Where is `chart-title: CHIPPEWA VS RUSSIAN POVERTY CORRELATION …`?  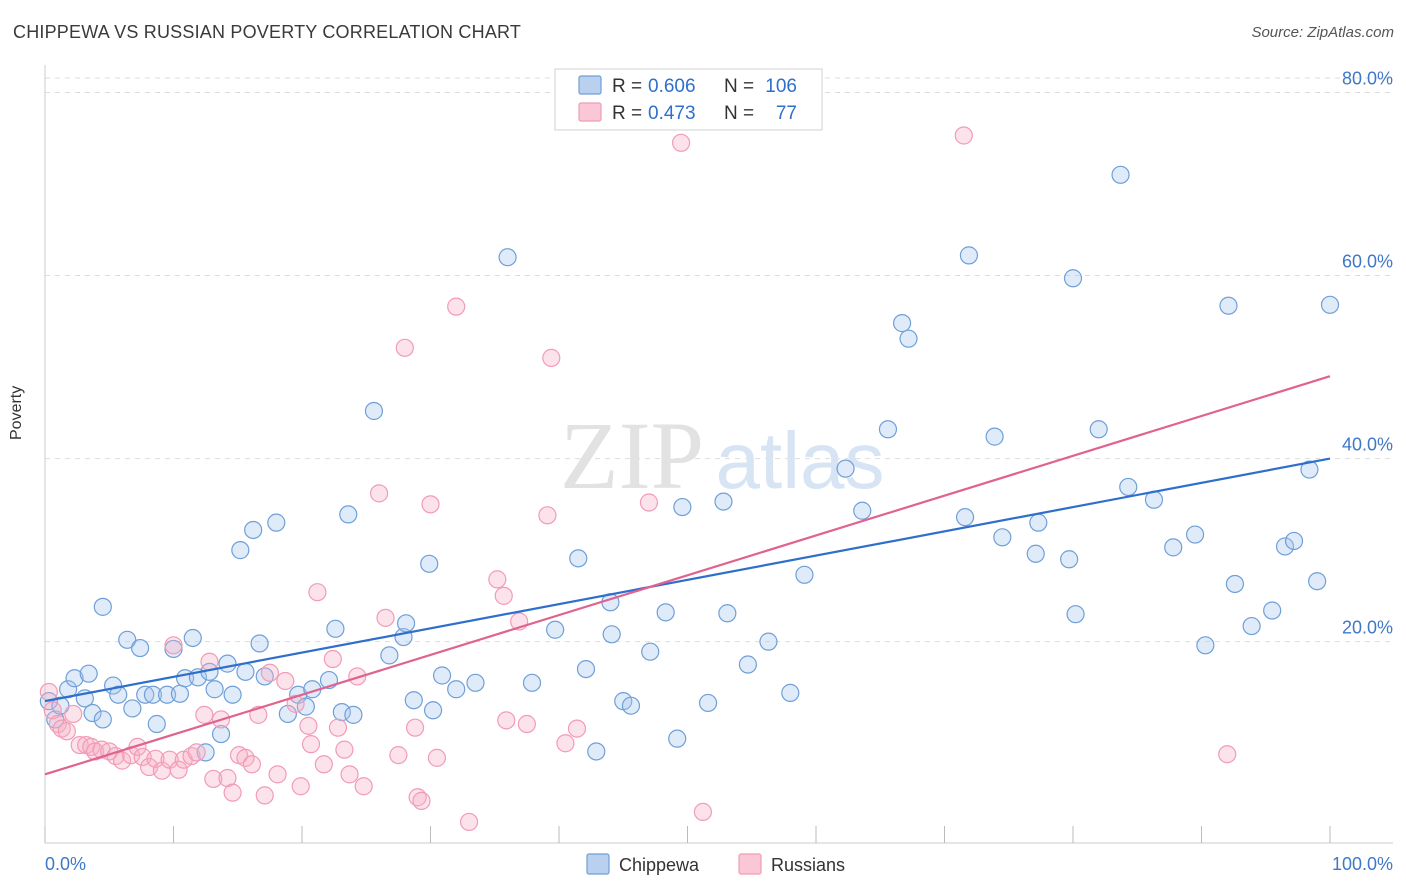 chart-title: CHIPPEWA VS RUSSIAN POVERTY CORRELATION … is located at coordinates (267, 32).